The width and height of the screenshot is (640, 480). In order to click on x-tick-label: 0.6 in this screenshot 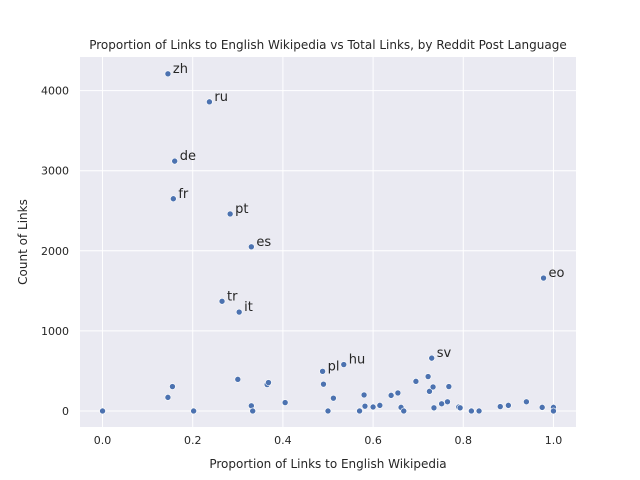, I will do `click(373, 440)`.